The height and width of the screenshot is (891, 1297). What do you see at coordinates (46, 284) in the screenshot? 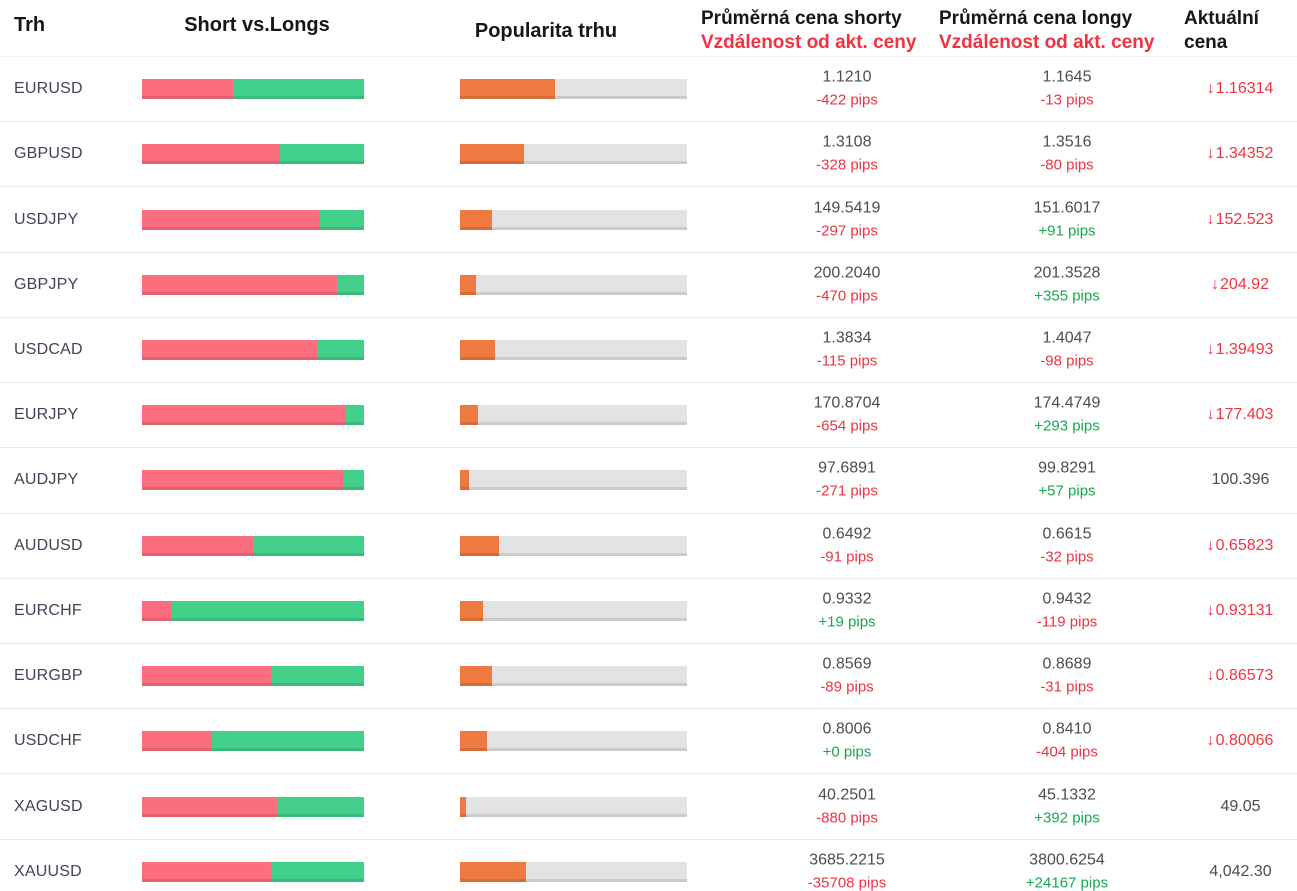
I see `symbol-label: GBPJPY` at bounding box center [46, 284].